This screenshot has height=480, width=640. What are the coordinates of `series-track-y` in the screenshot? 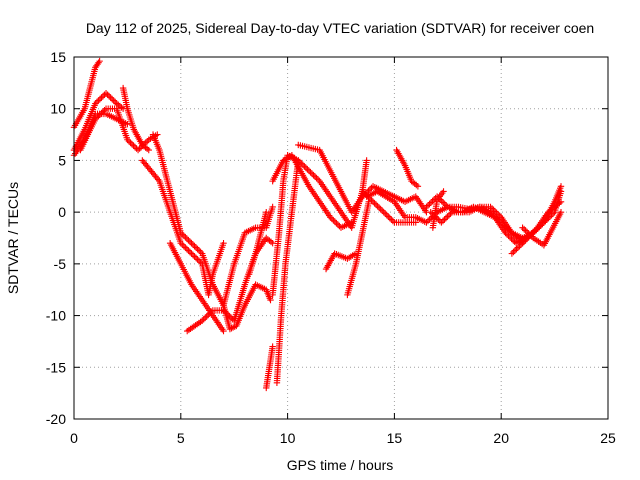 It's located at (536, 220).